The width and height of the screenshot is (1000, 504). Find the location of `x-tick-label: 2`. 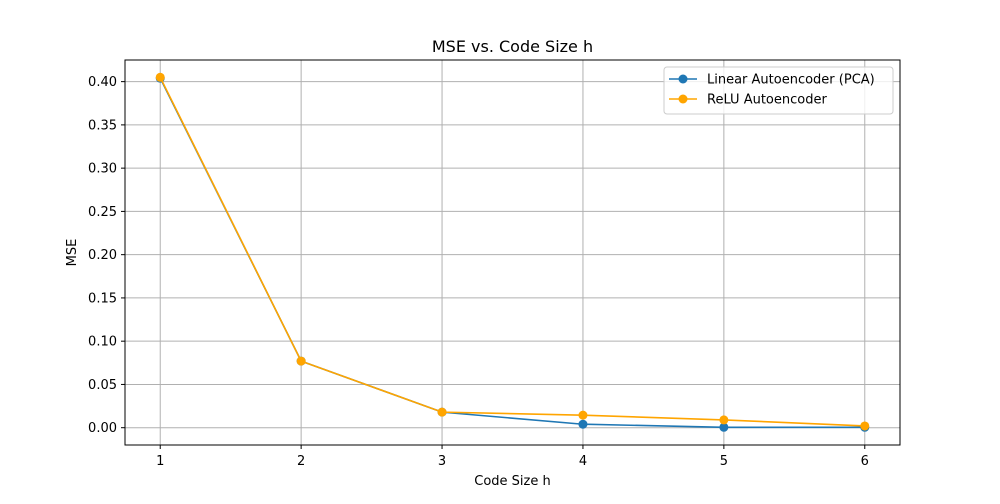

x-tick-label: 2 is located at coordinates (301, 461).